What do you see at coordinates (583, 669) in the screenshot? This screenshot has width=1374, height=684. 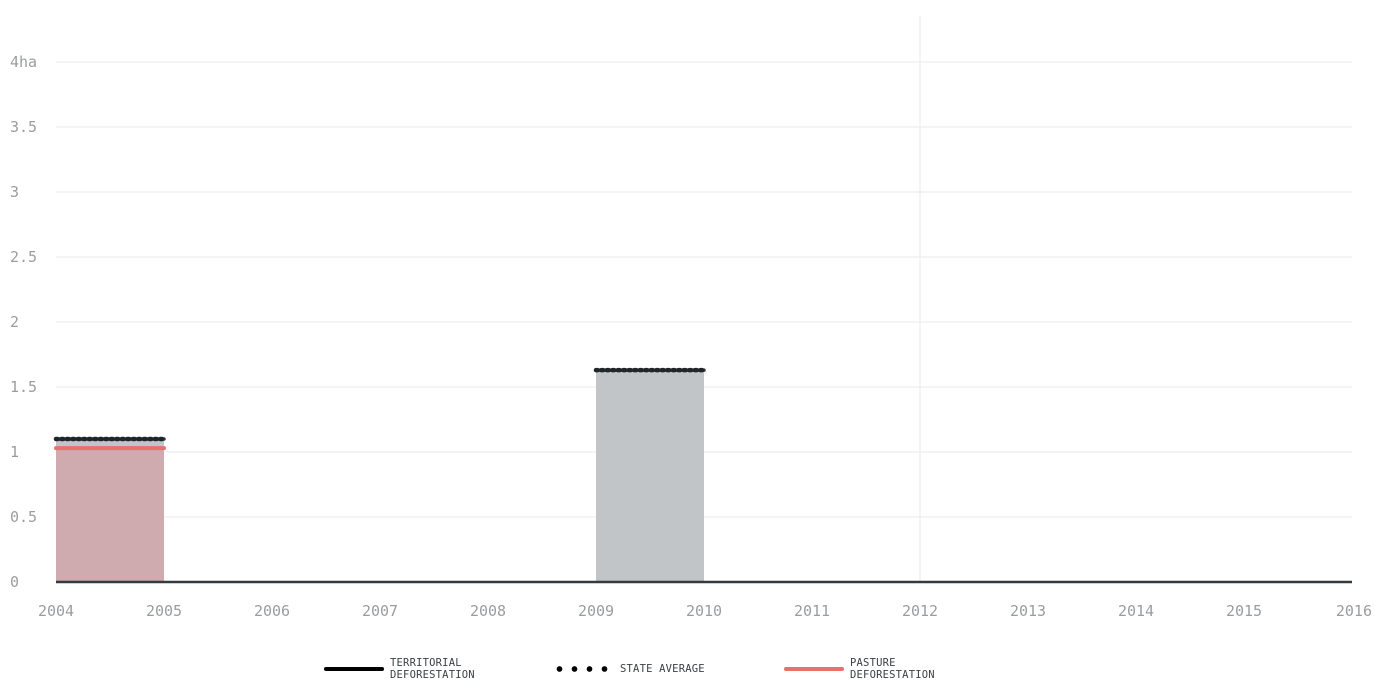 I see `legend-swatch-state-average` at bounding box center [583, 669].